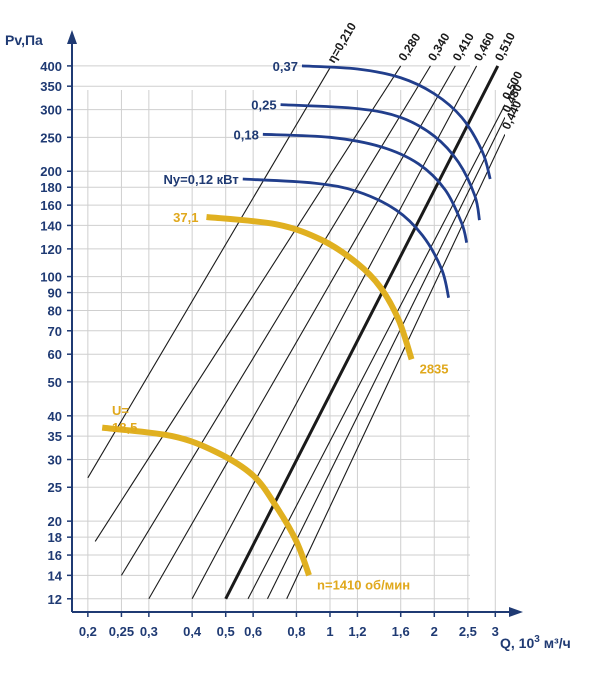 This screenshot has height=675, width=600. I want to click on x-tick-label: 0,3, so click(149, 631).